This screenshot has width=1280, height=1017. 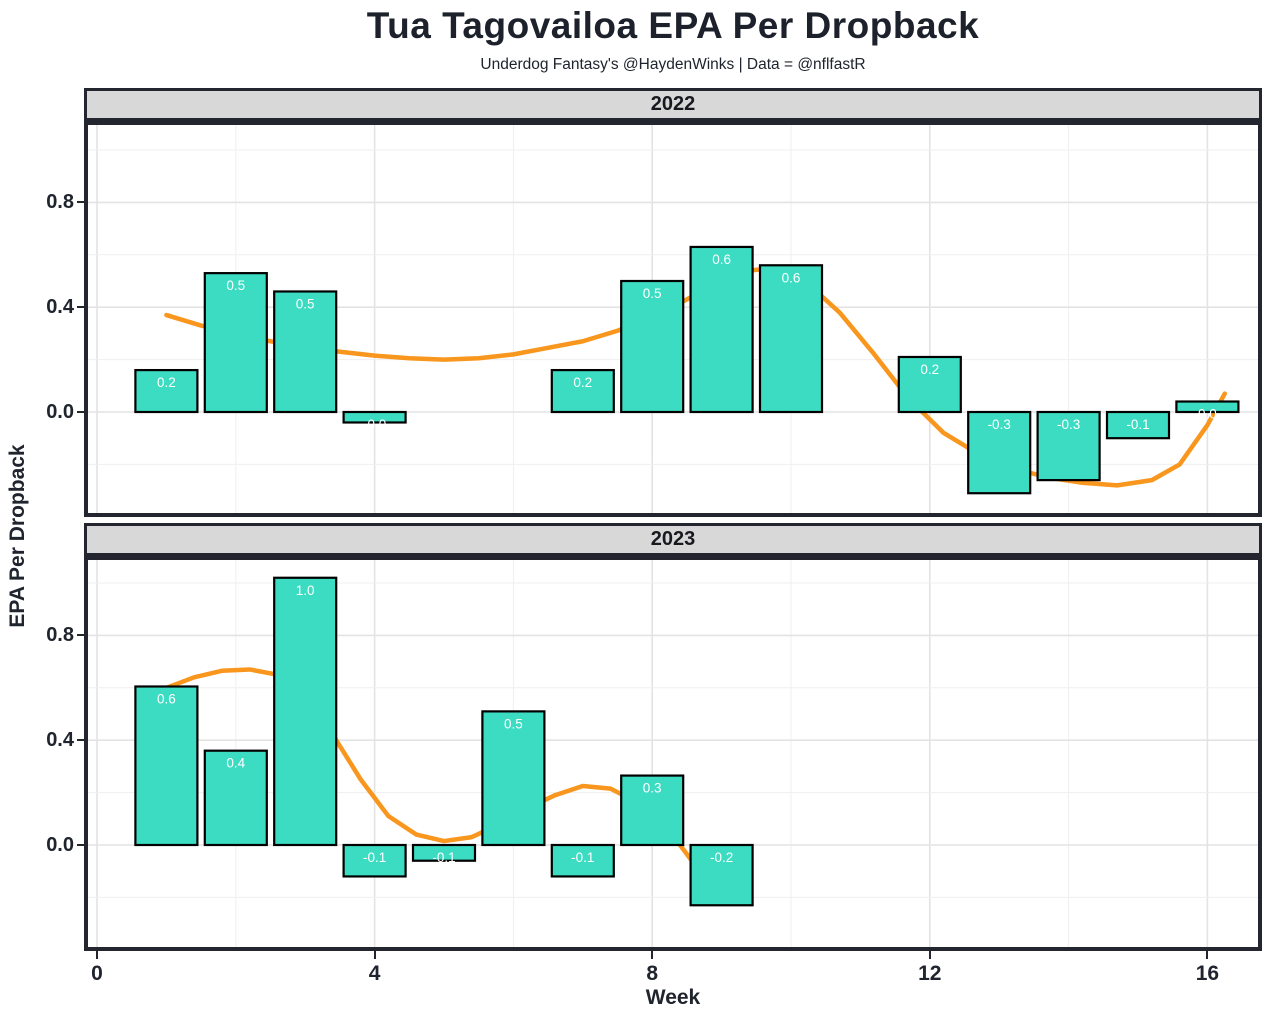 I want to click on bar-label-week-2: 0.4, so click(x=235, y=763).